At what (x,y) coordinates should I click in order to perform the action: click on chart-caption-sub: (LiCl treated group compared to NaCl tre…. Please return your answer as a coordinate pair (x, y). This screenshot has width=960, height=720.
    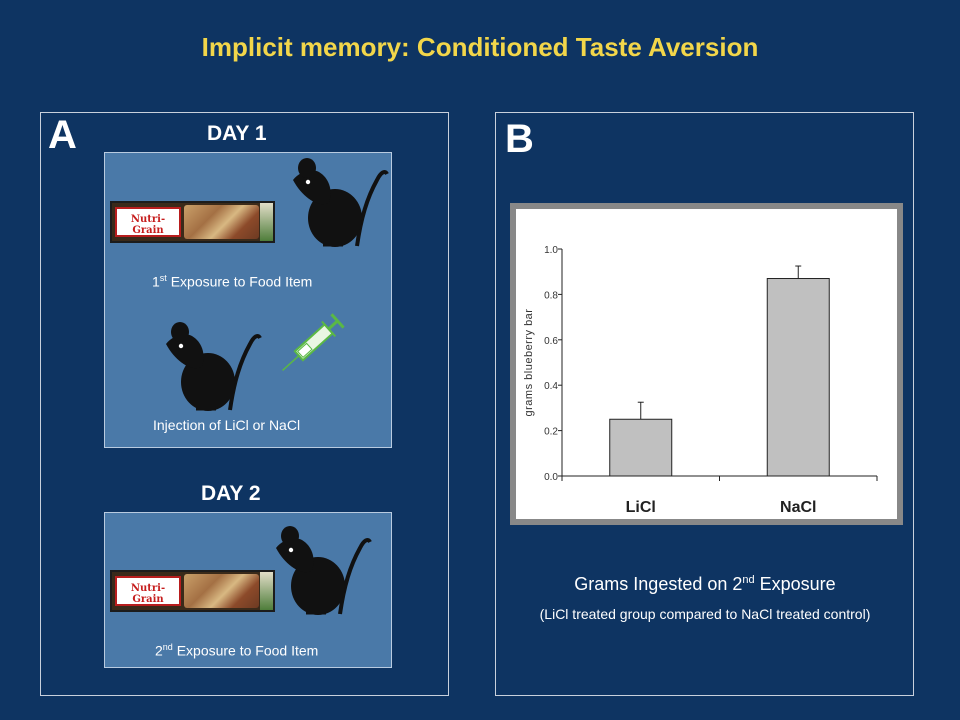
    Looking at the image, I should click on (705, 614).